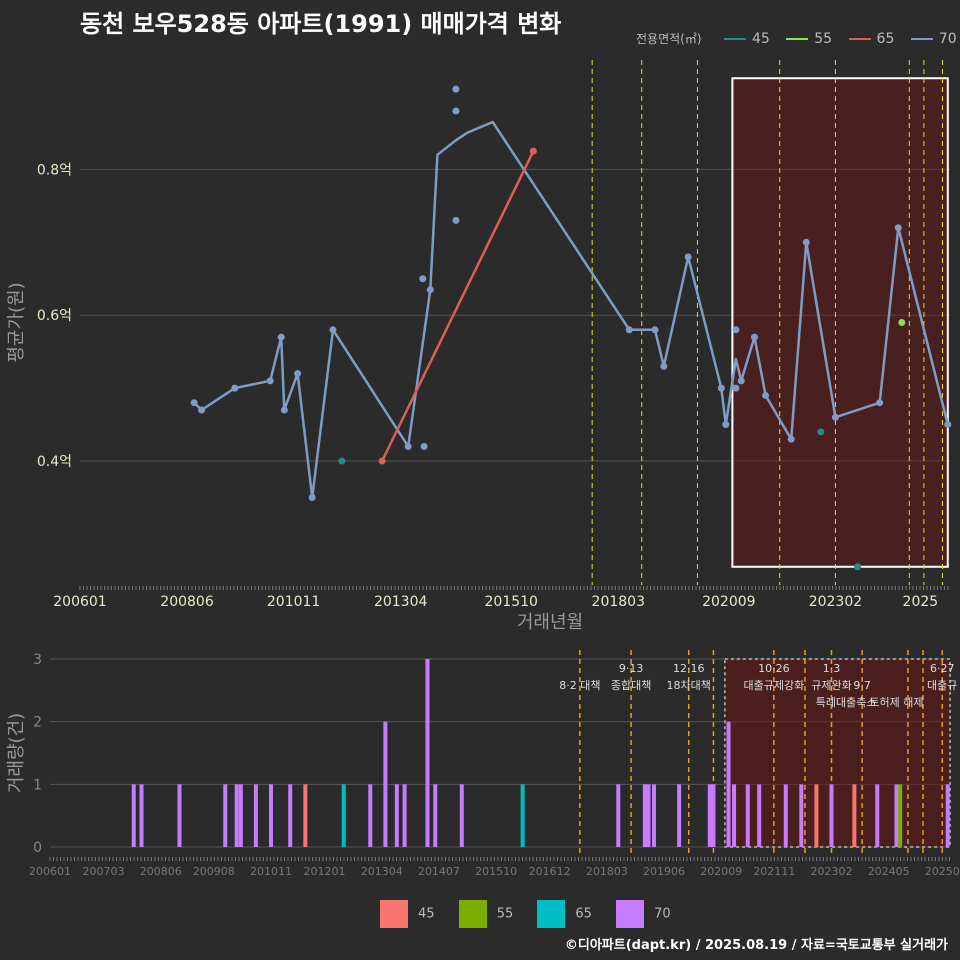 This screenshot has height=960, width=960. What do you see at coordinates (550, 622) in the screenshot?
I see `x-axis-label: 거래년월` at bounding box center [550, 622].